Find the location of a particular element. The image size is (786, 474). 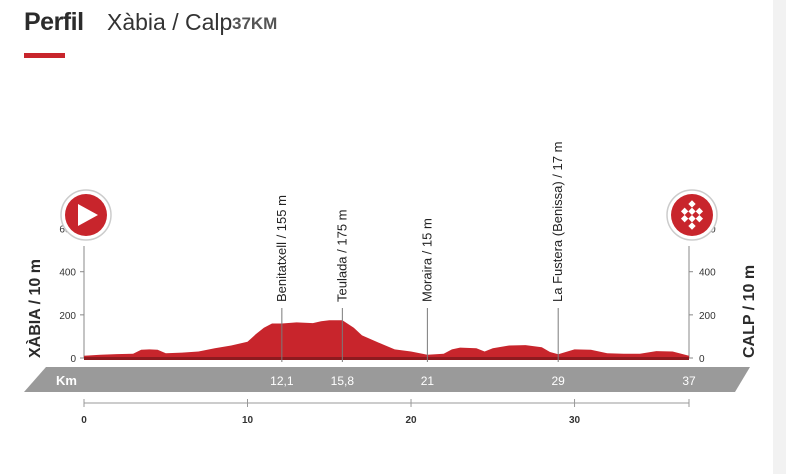

km-marker-label: 29 is located at coordinates (559, 381).